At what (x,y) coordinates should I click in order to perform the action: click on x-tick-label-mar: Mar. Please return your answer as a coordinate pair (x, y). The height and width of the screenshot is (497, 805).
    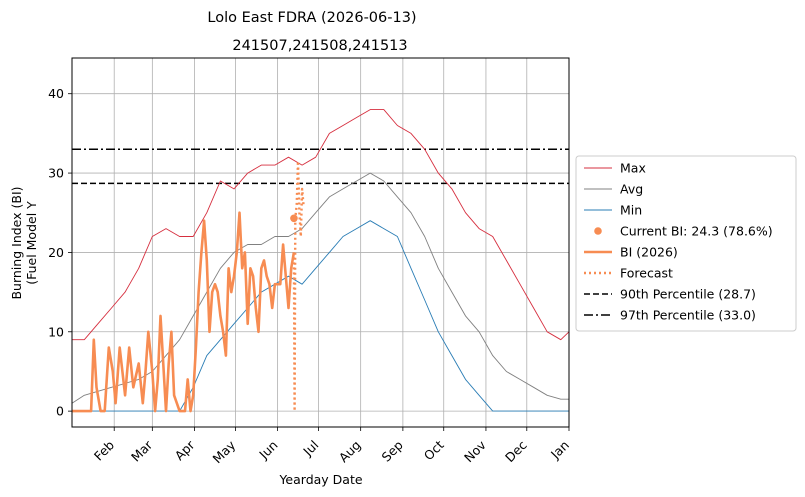
    Looking at the image, I should click on (142, 451).